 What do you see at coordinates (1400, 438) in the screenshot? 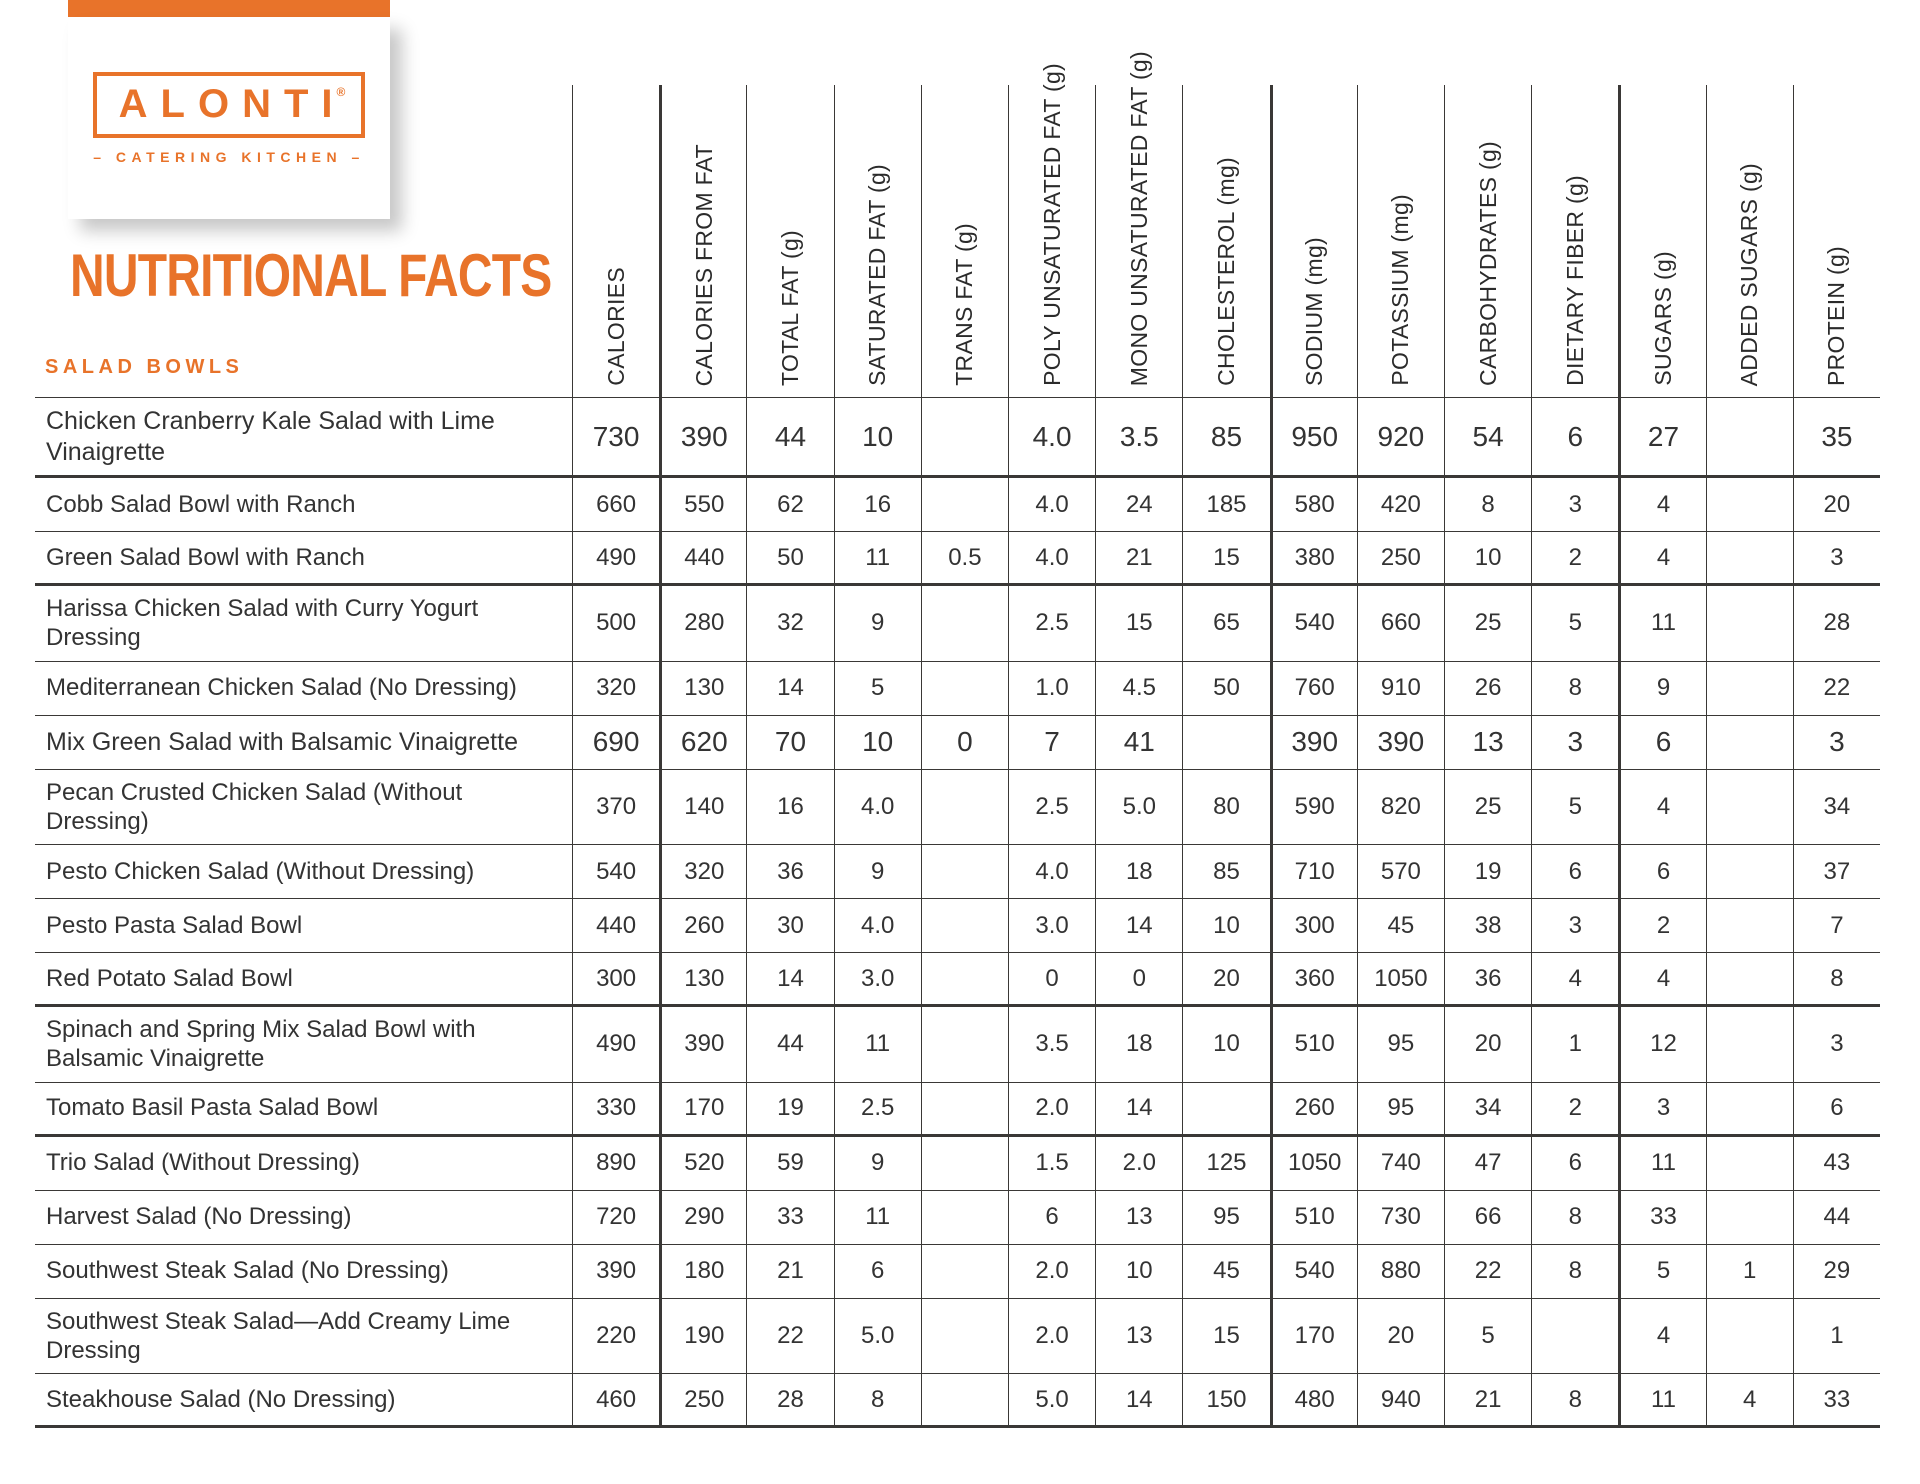
I see `value-cell: 920` at bounding box center [1400, 438].